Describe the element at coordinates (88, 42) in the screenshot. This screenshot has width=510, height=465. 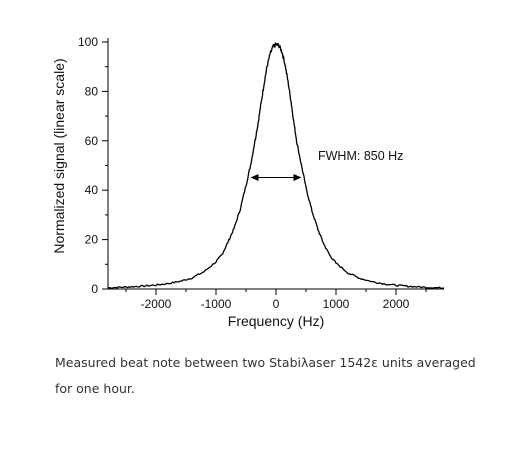
I see `y-tick-label: 100` at that location.